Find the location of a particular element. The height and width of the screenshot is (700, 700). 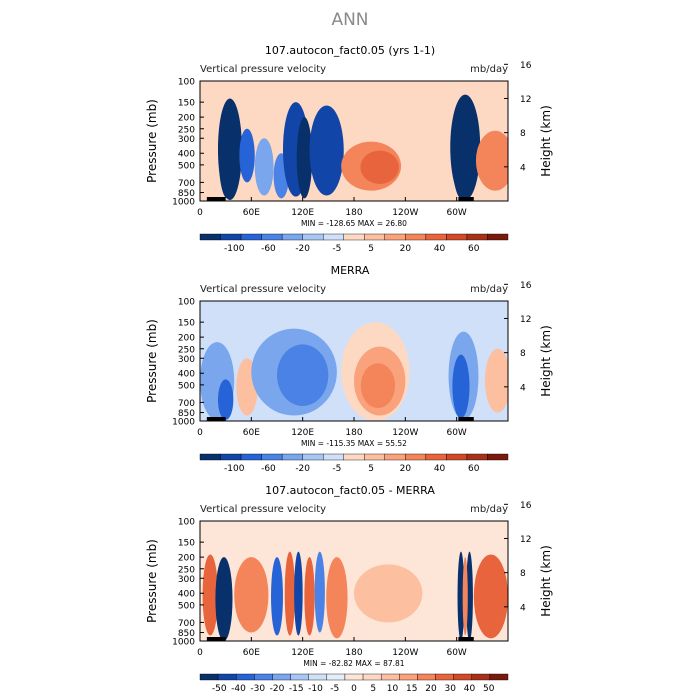

y-tick-label: 1000 is located at coordinates (183, 203).